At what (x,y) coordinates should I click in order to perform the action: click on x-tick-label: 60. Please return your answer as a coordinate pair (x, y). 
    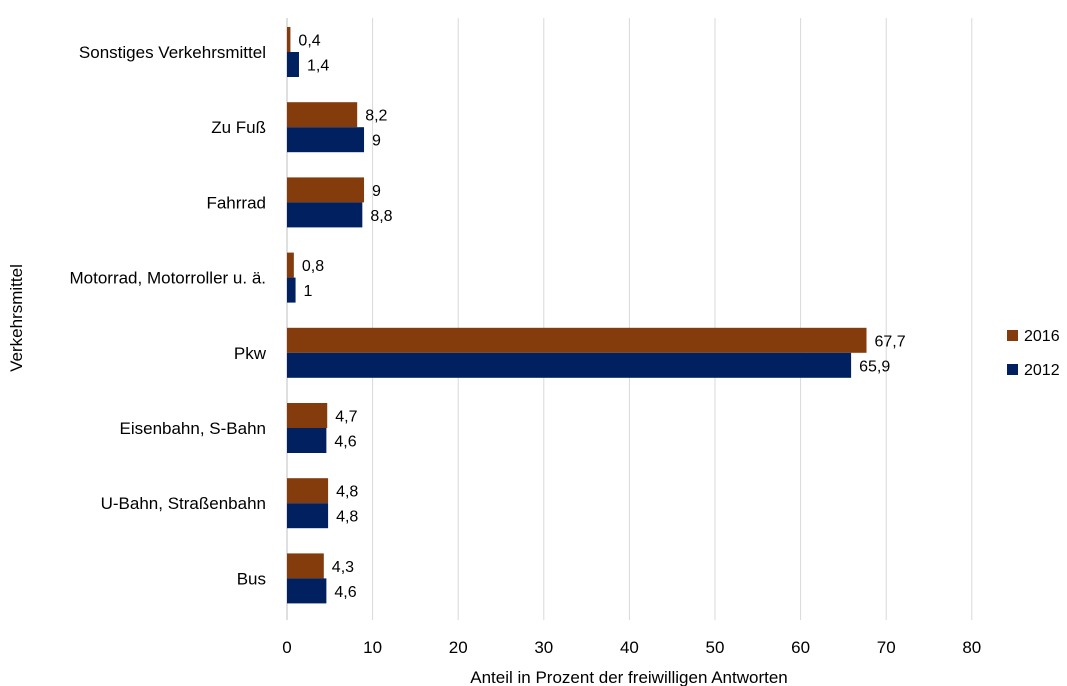
    Looking at the image, I should click on (800, 647).